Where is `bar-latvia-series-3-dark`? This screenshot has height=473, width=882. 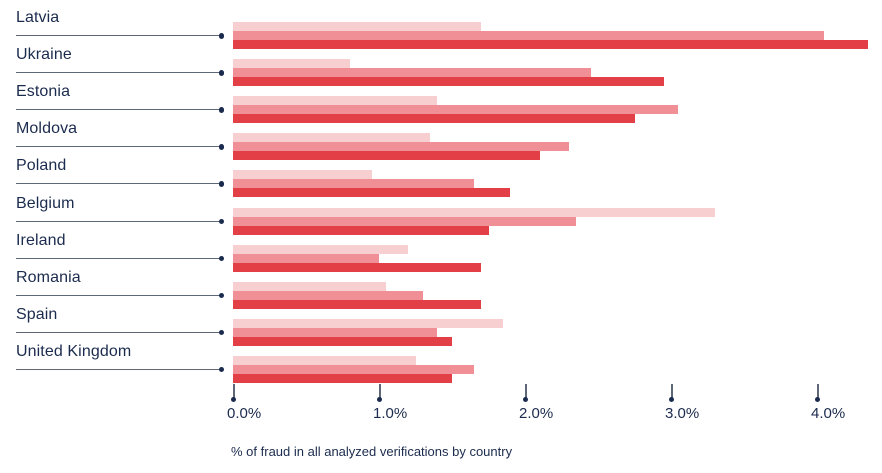
bar-latvia-series-3-dark is located at coordinates (551, 44).